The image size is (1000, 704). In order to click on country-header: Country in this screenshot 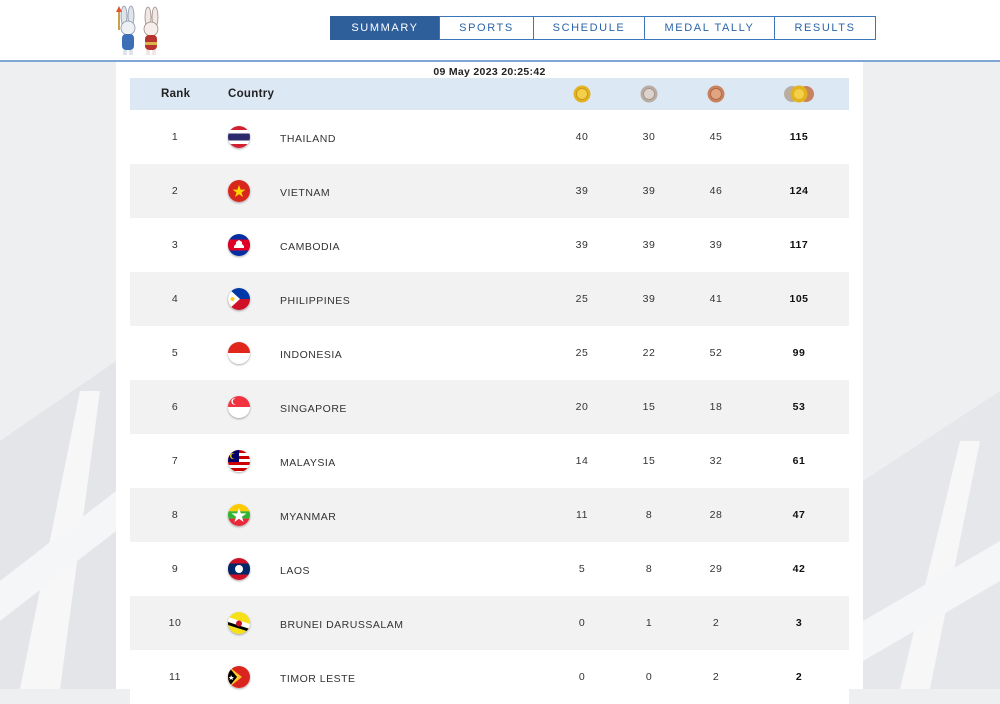, I will do `click(251, 94)`.